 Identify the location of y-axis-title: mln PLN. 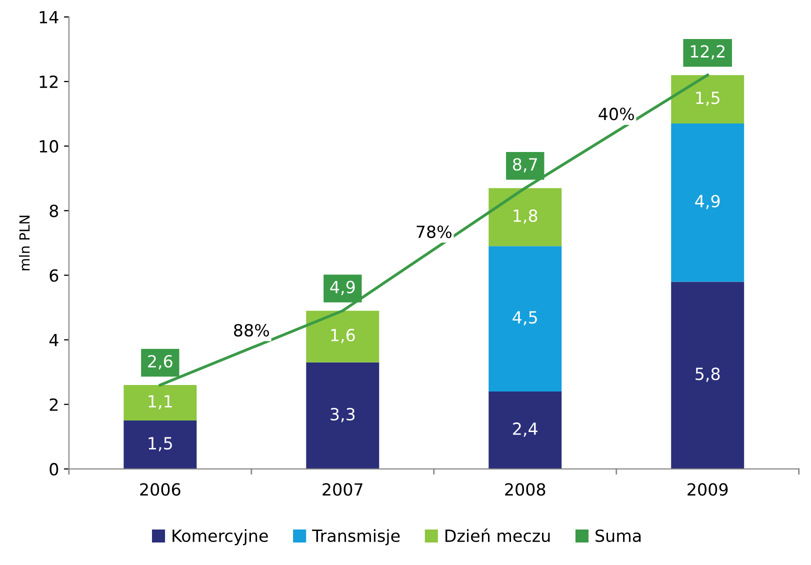
(24, 243).